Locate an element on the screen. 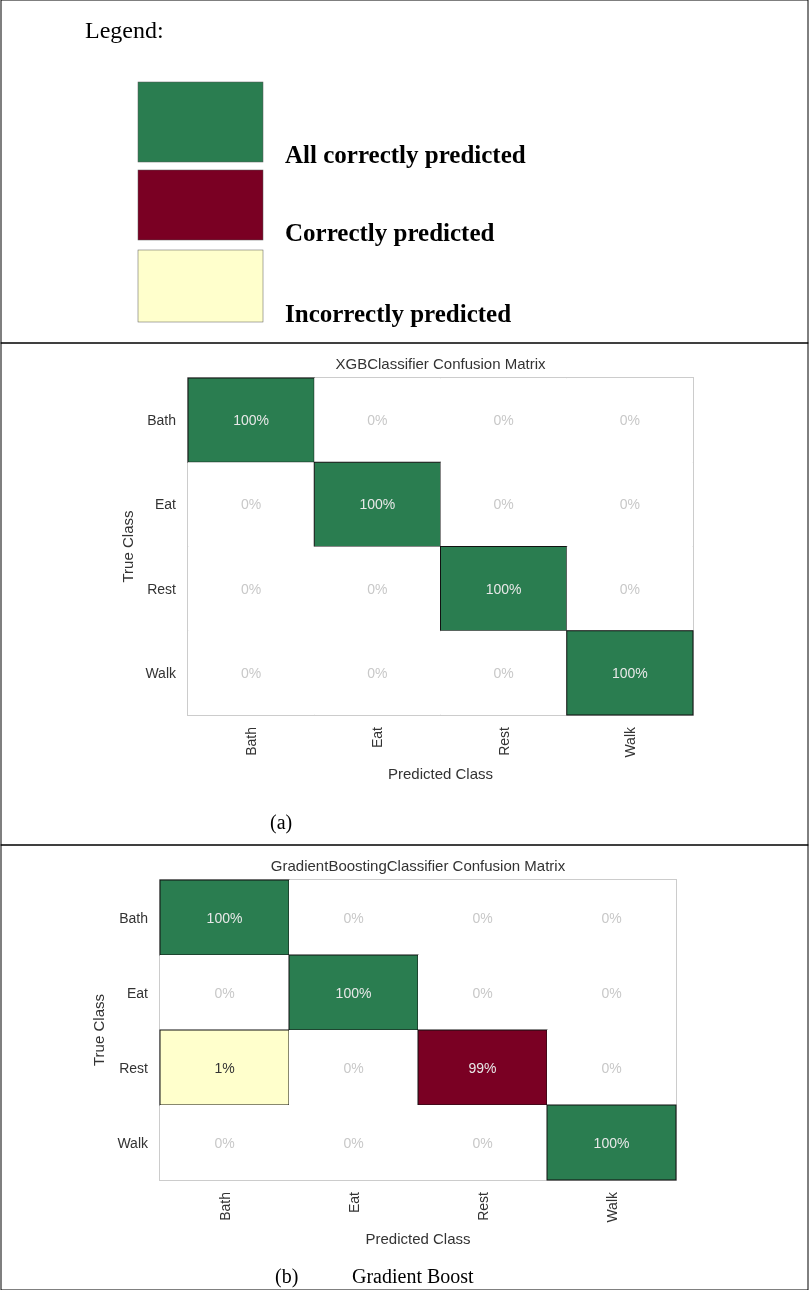 The width and height of the screenshot is (809, 1290). text: Legend: is located at coordinates (124, 30).